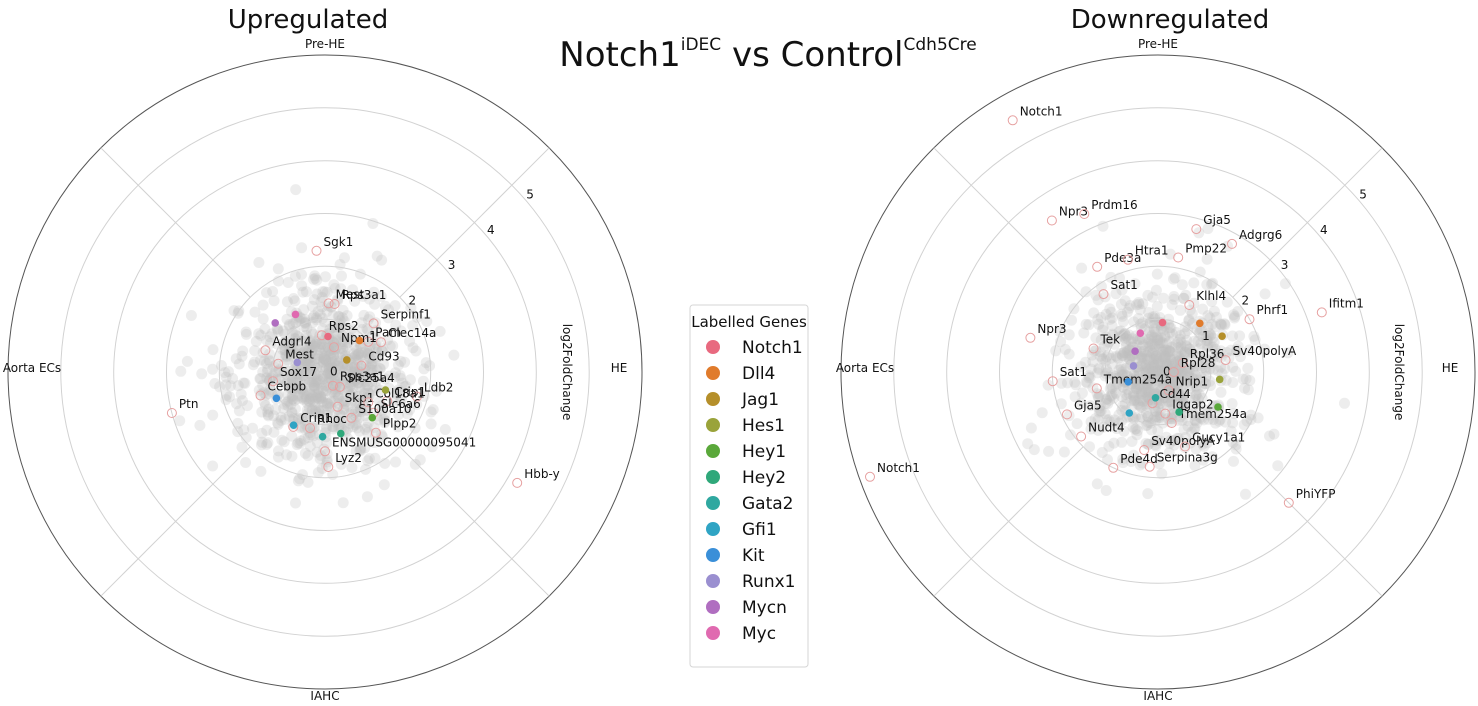 This screenshot has height=706, width=1478. I want to click on gene-label: Clec14a, so click(412, 333).